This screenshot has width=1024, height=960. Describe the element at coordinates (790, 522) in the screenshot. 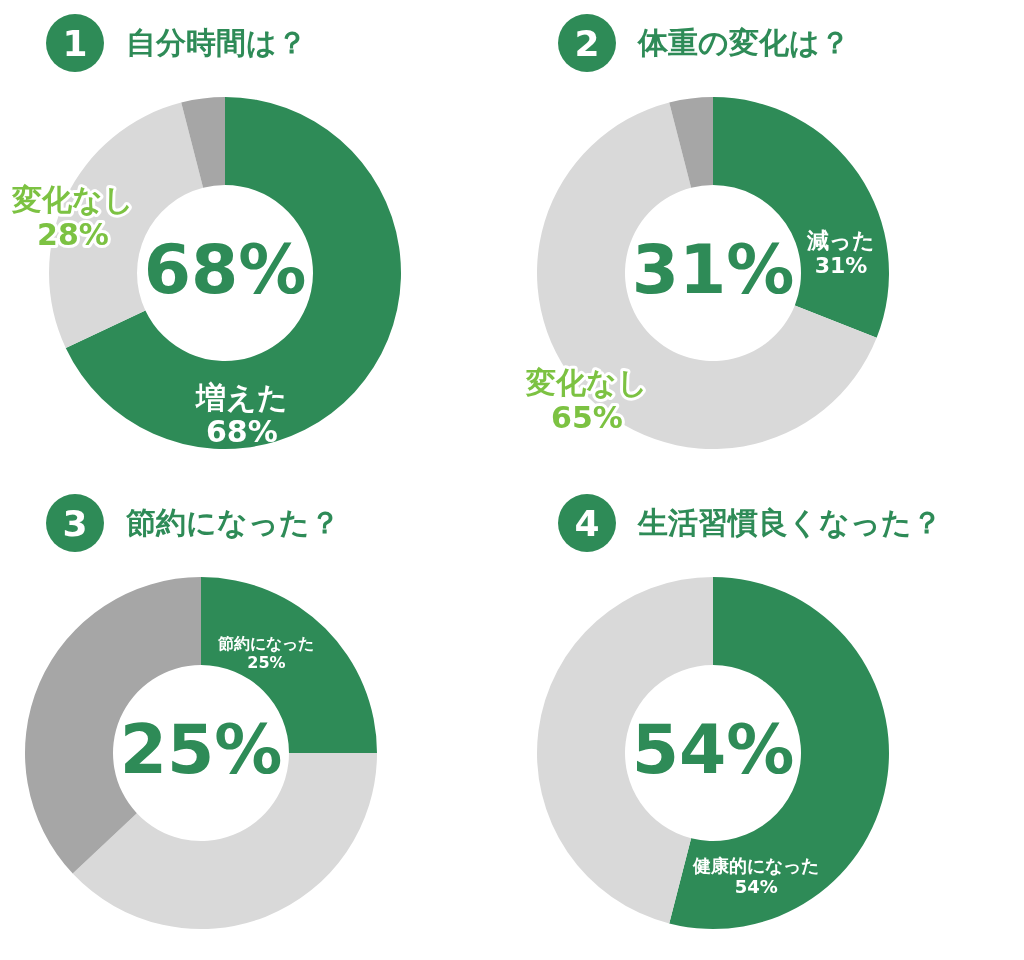

I see `chart-title: 生活習慣良くなった？` at that location.